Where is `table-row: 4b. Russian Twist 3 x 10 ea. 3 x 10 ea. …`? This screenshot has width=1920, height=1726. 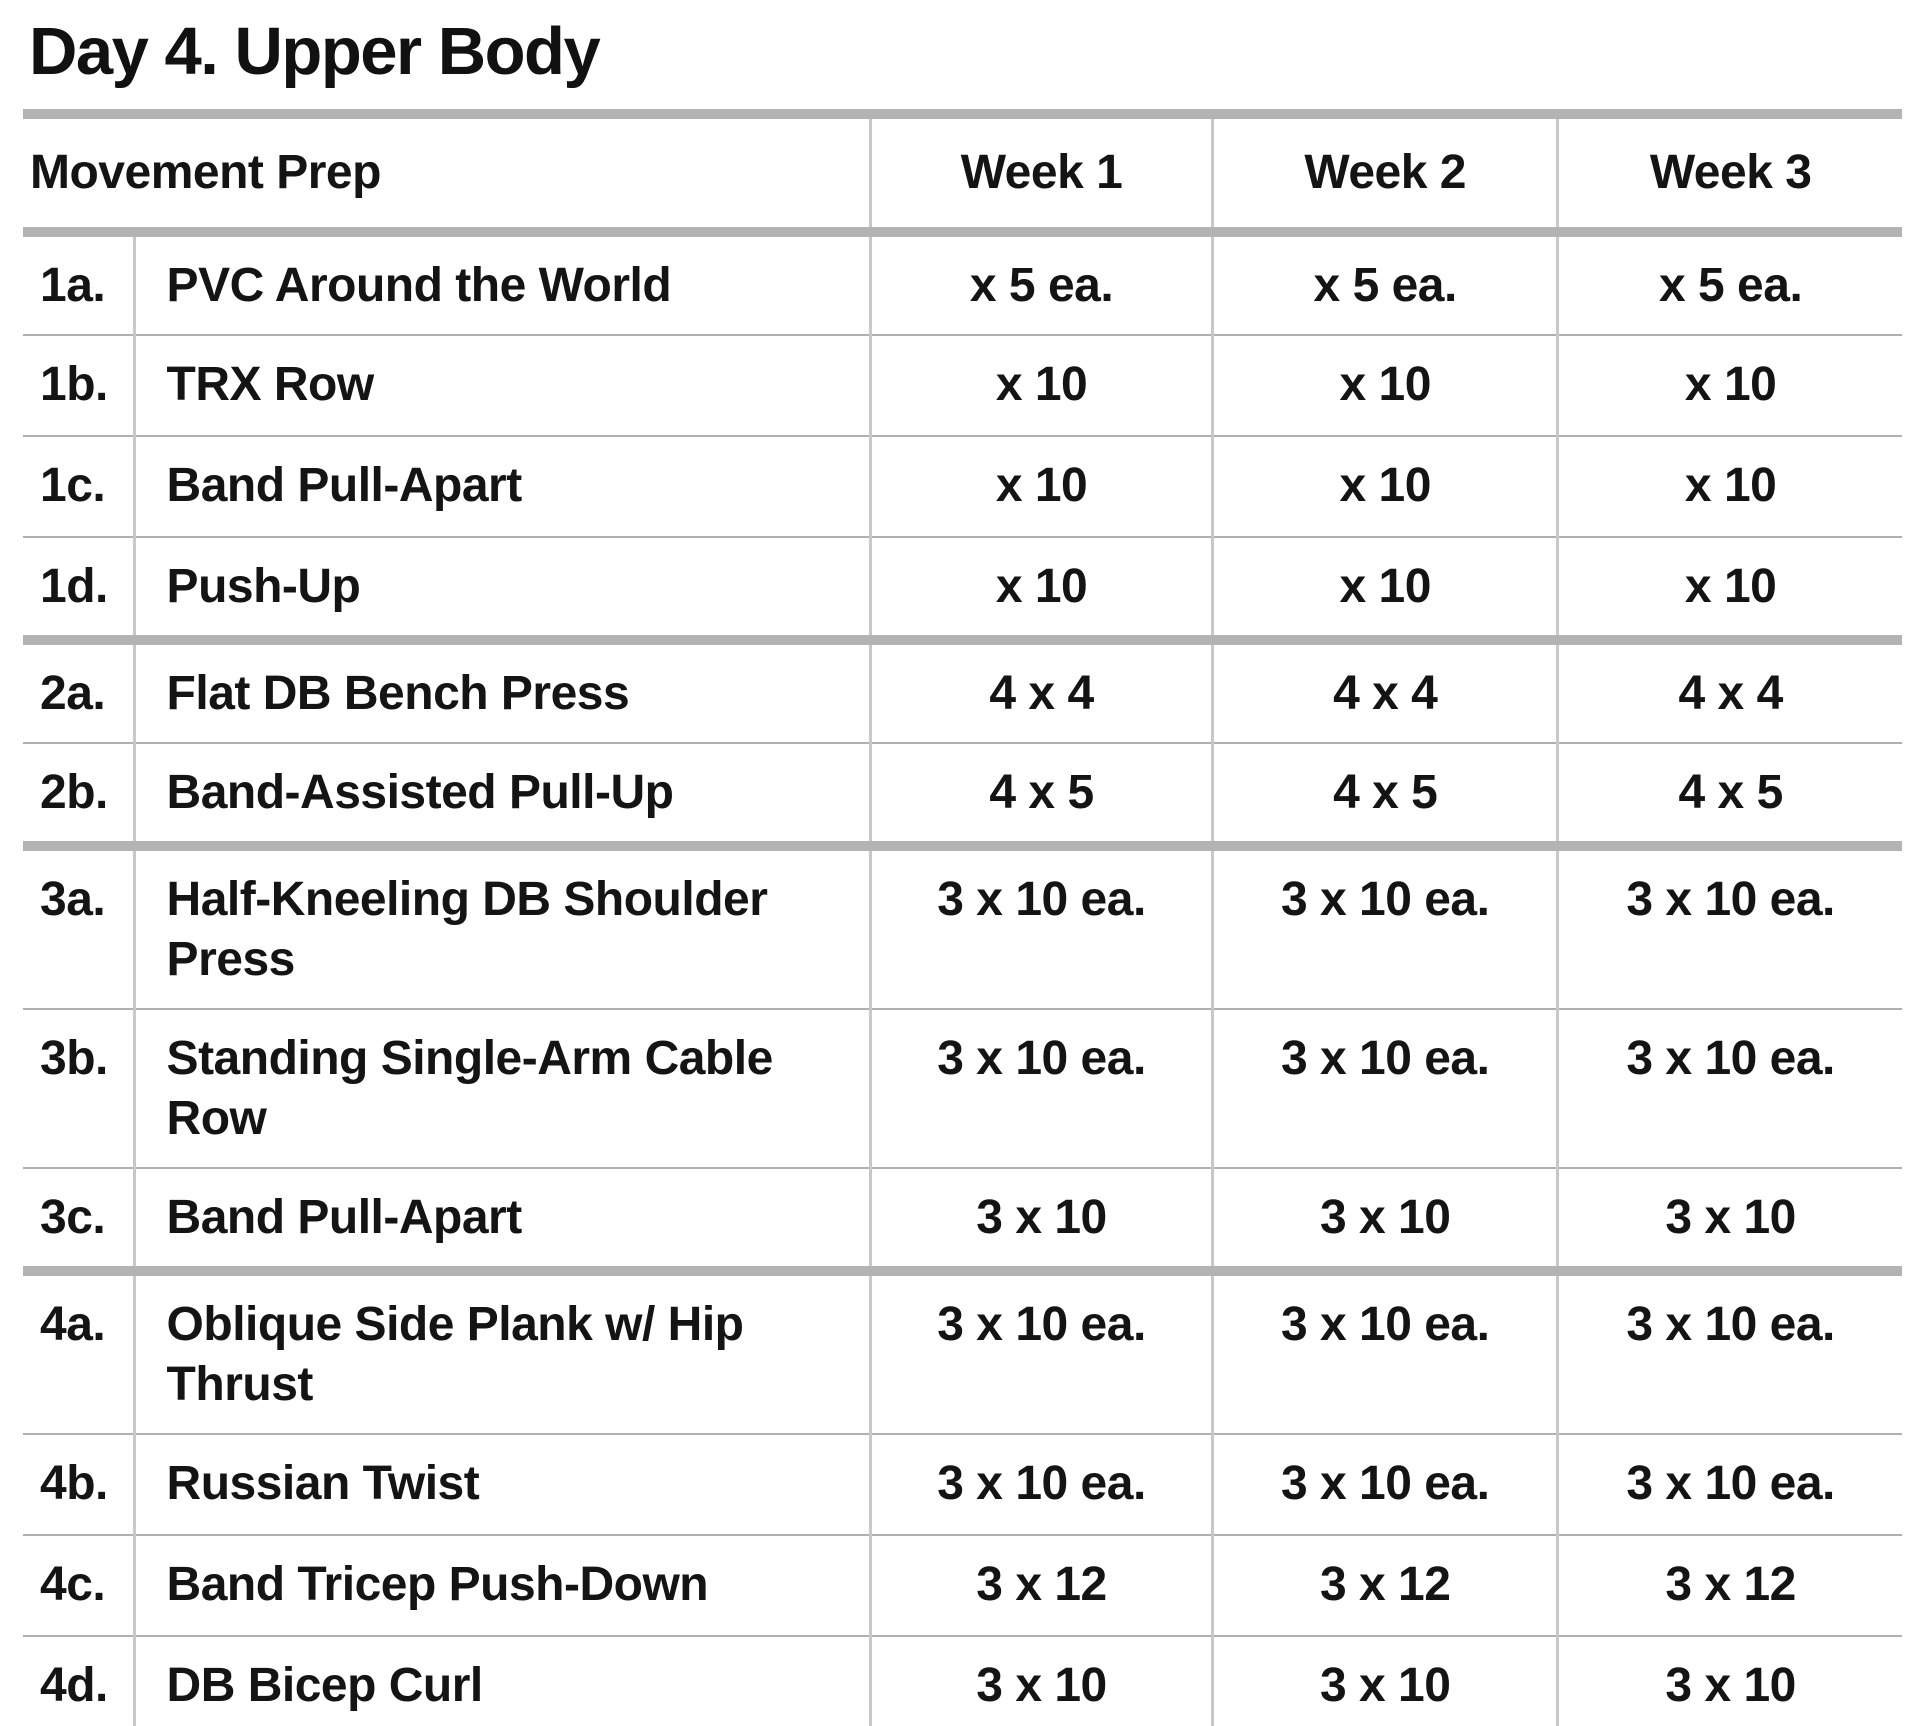
table-row: 4b. Russian Twist 3 x 10 ea. 3 x 10 ea. … is located at coordinates (962, 1484).